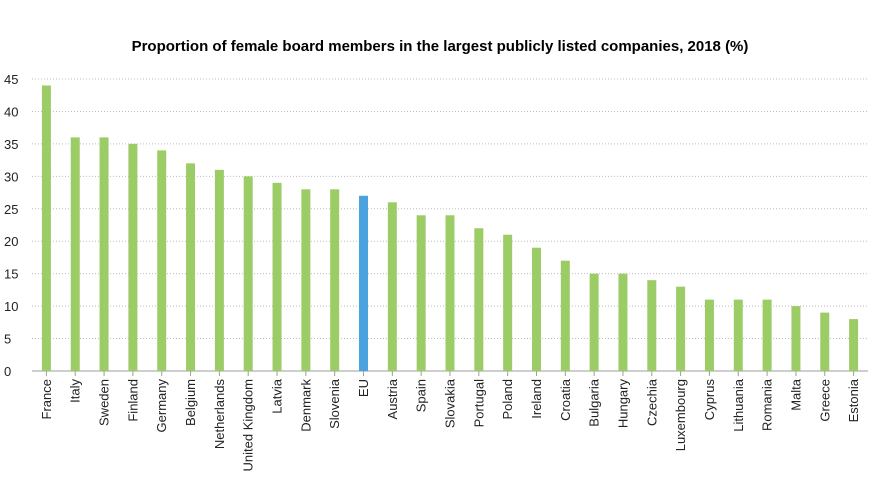 The width and height of the screenshot is (880, 495). What do you see at coordinates (536, 309) in the screenshot?
I see `bar-ireland` at bounding box center [536, 309].